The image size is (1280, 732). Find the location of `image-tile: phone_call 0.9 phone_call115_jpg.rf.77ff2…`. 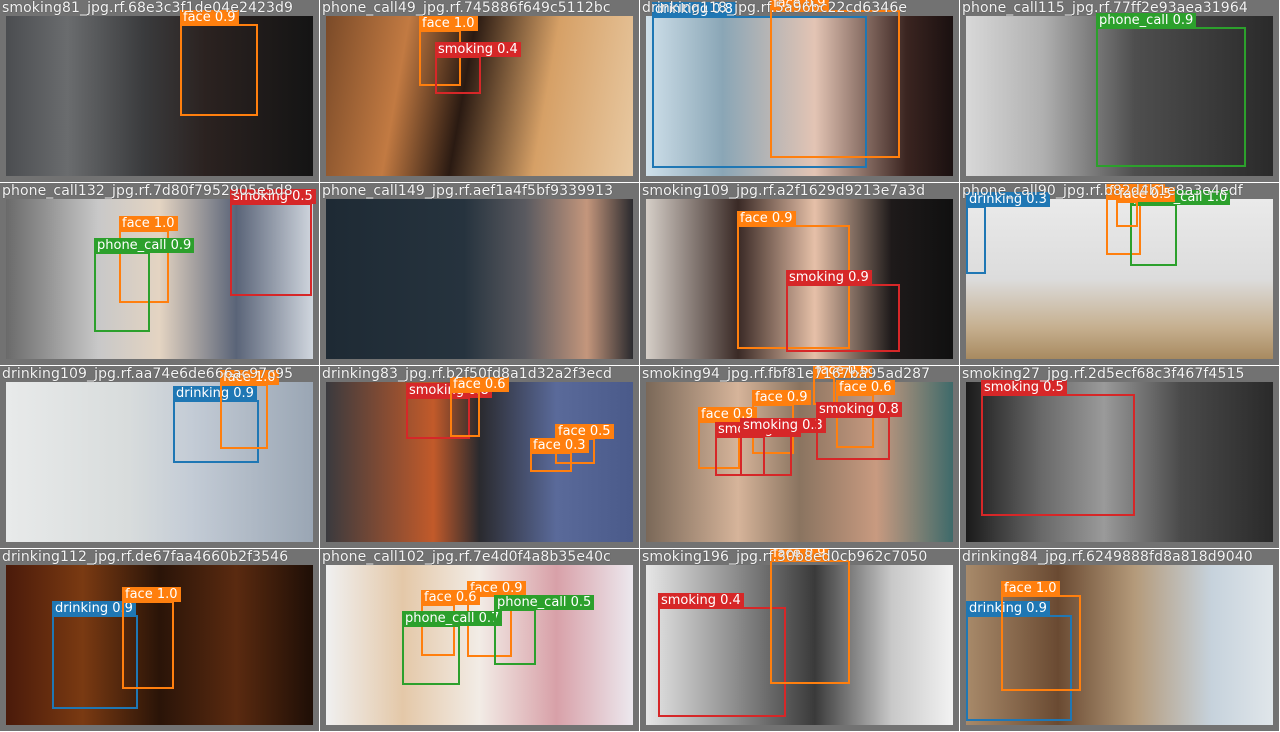

image-tile: phone_call 0.9 phone_call115_jpg.rf.77ff2… is located at coordinates (1120, 91).